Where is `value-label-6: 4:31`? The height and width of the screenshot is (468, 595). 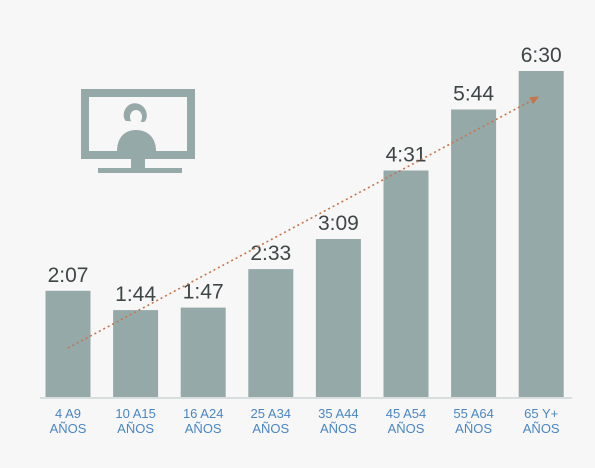
value-label-6: 4:31 is located at coordinates (406, 155).